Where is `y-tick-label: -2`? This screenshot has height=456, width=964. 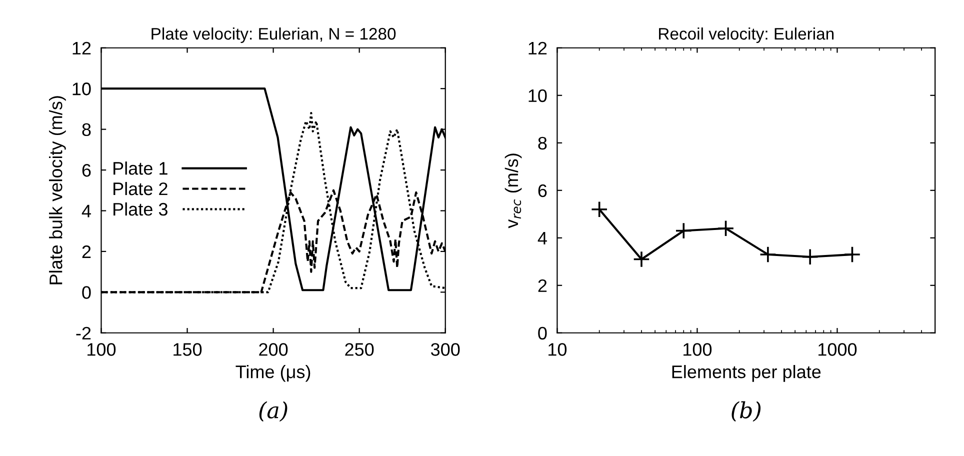
y-tick-label: -2 is located at coordinates (83, 333).